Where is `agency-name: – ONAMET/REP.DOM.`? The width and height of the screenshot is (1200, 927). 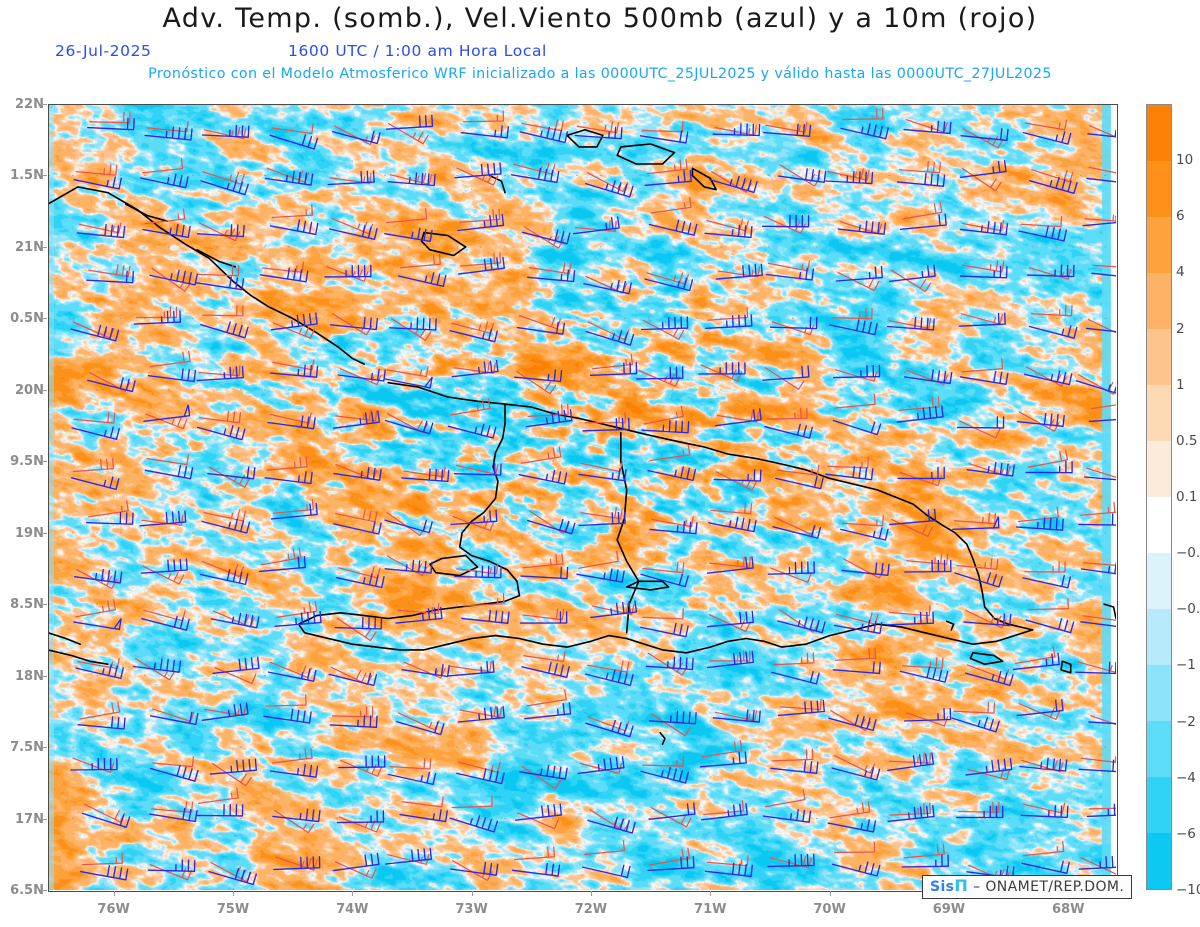
agency-name: – ONAMET/REP.DOM. is located at coordinates (1046, 887).